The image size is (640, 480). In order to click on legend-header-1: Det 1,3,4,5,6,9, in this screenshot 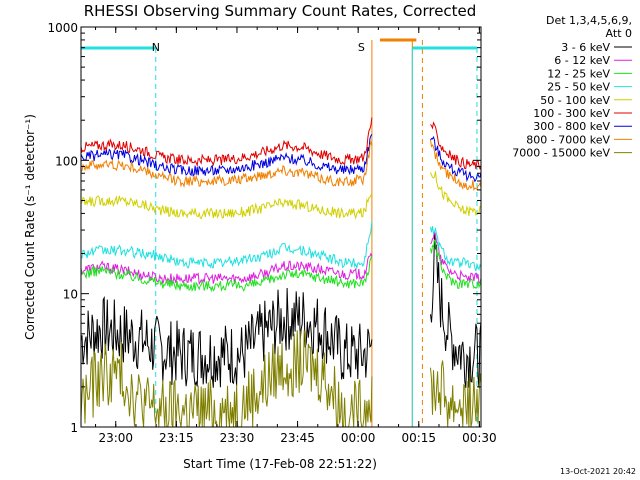, I will do `click(589, 20)`.